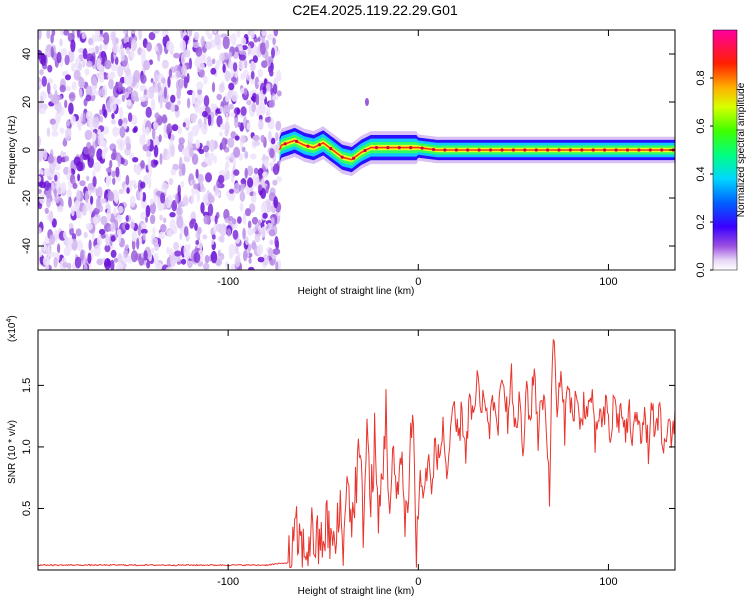 This screenshot has width=750, height=600. What do you see at coordinates (27, 246) in the screenshot?
I see `y-tick-label: -40` at bounding box center [27, 246].